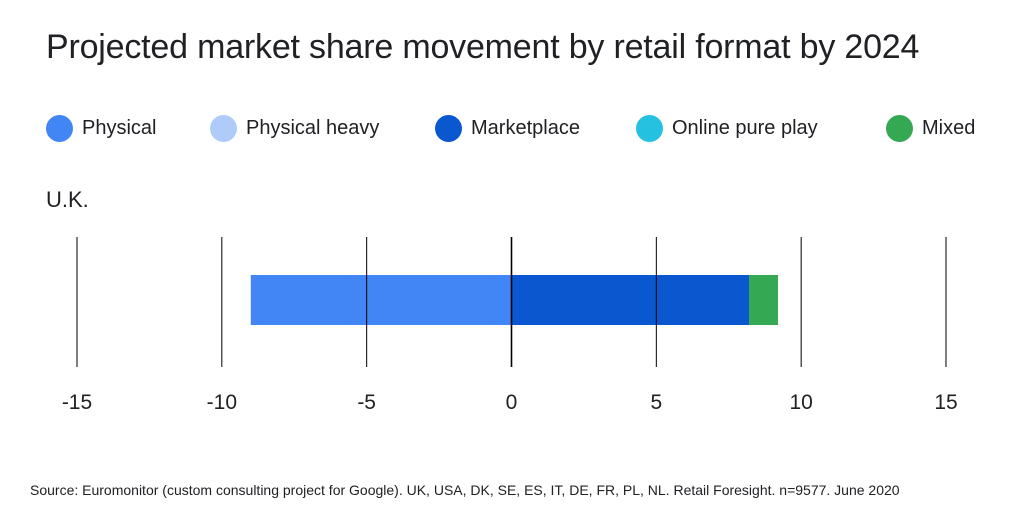 This screenshot has width=1024, height=531. Describe the element at coordinates (512, 402) in the screenshot. I see `x-tick-label: 0` at that location.